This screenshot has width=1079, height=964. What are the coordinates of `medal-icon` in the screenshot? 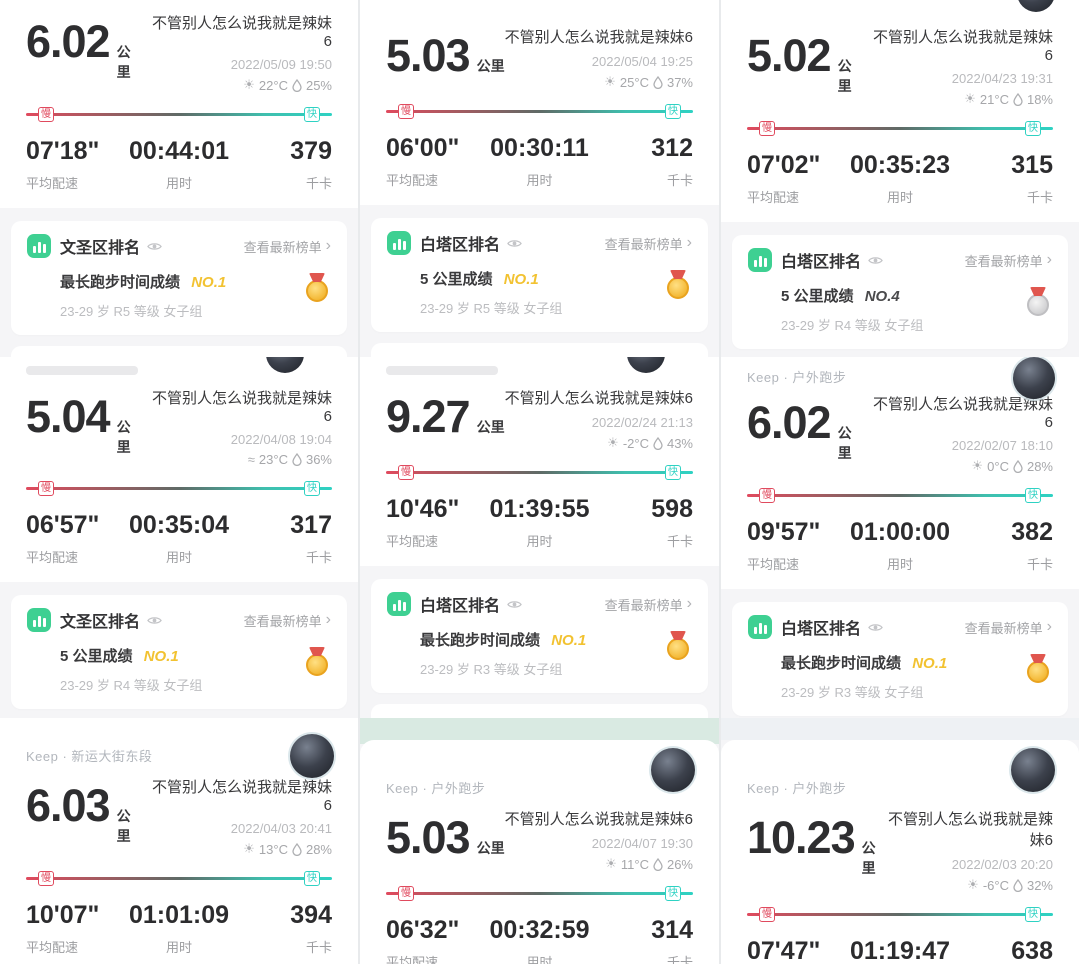 It's located at (1038, 301).